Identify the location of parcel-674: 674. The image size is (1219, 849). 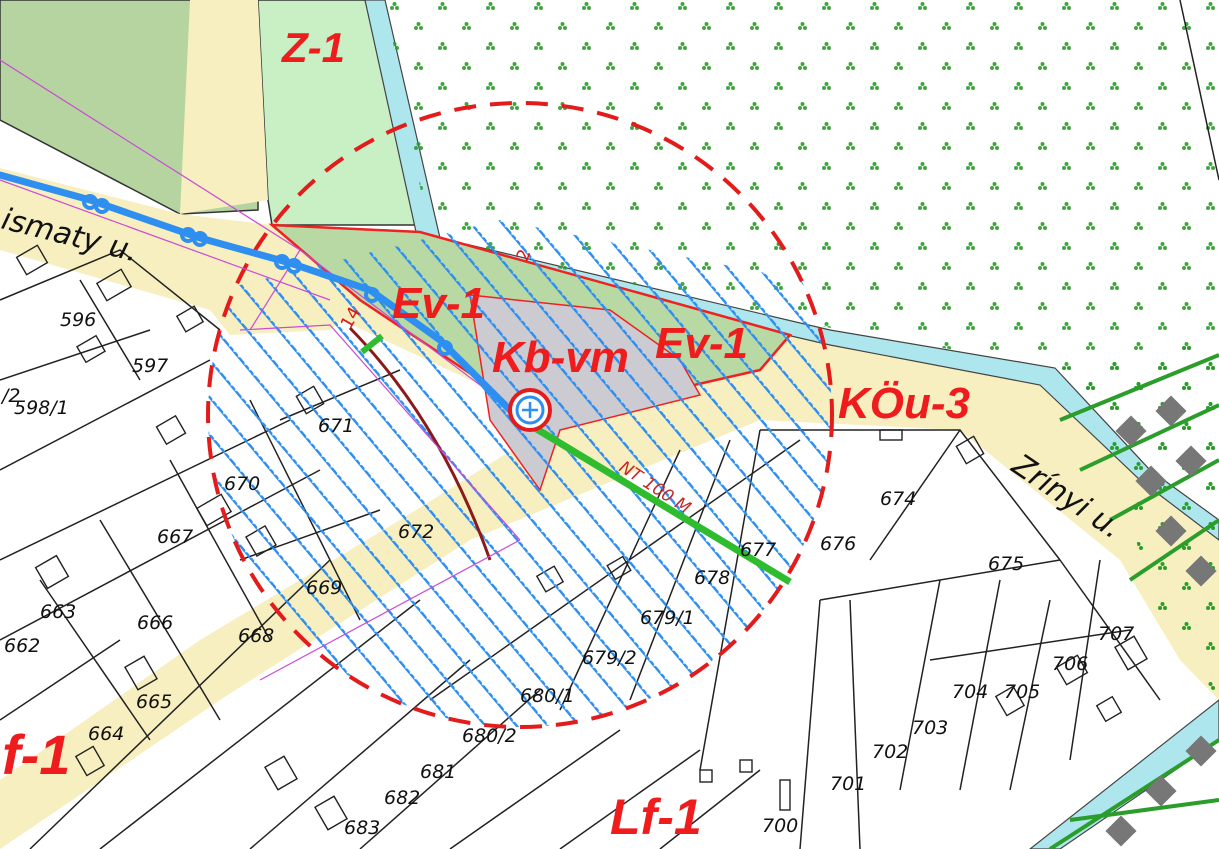
(898, 499).